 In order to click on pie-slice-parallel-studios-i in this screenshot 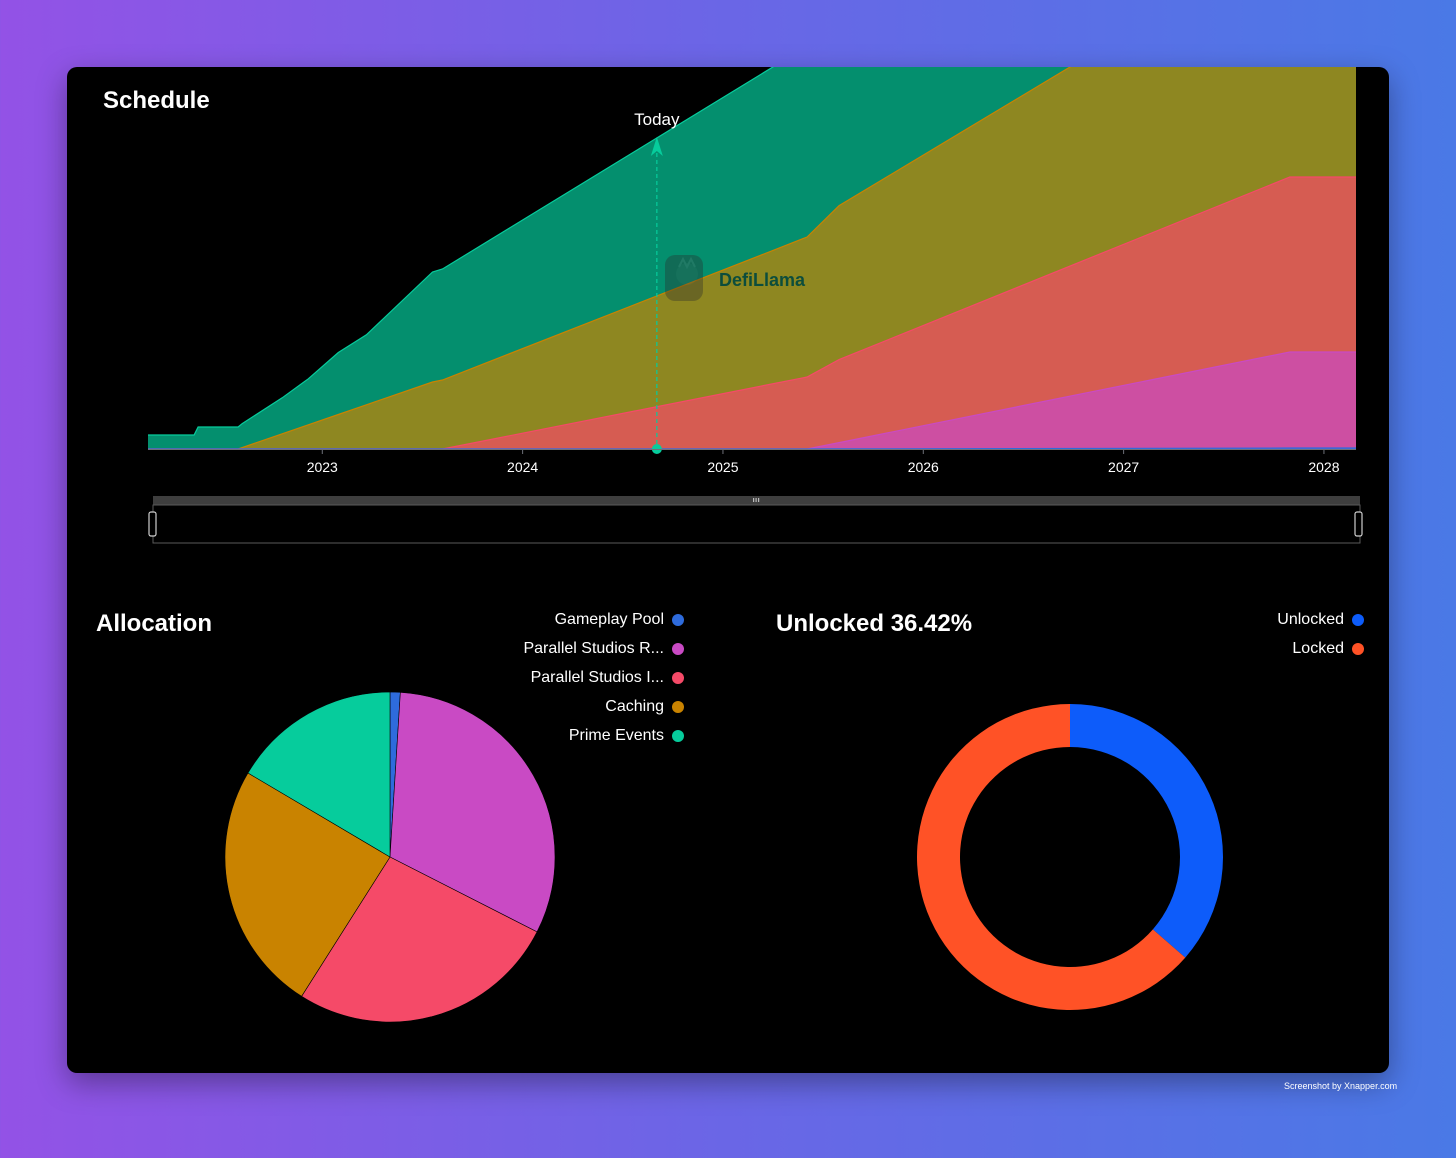, I will do `click(419, 939)`.